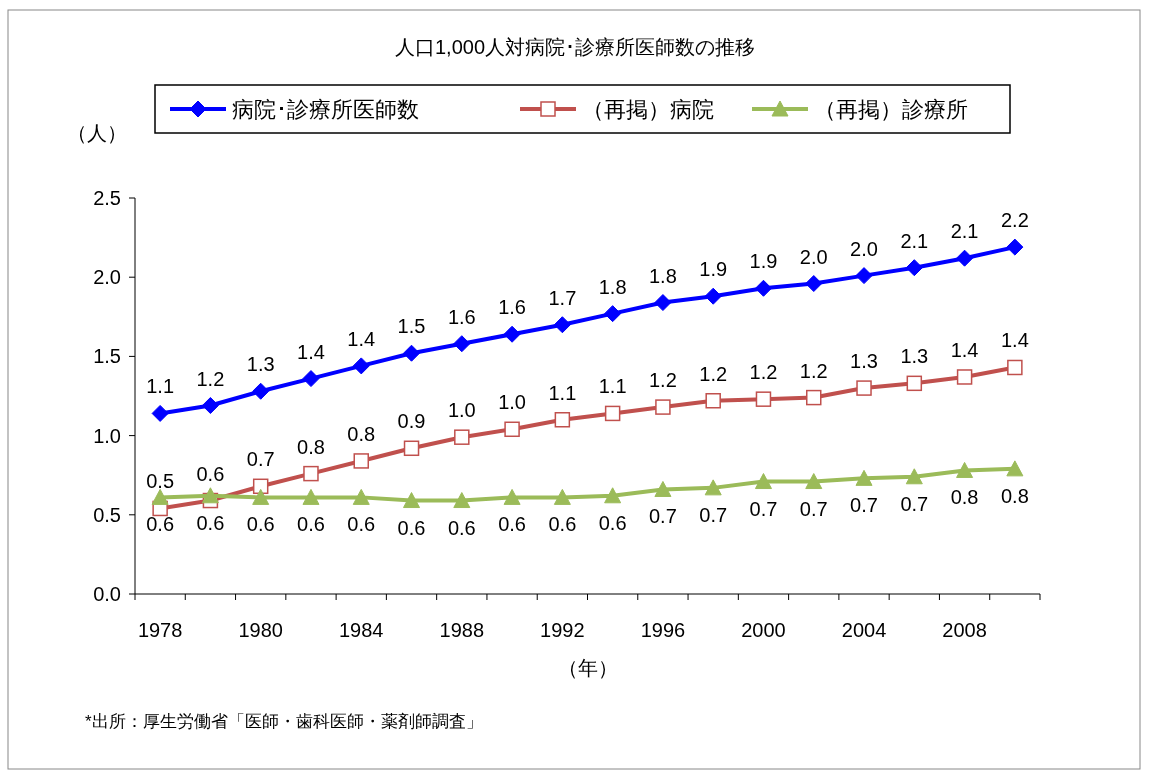 Image resolution: width=1150 pixels, height=773 pixels. Describe the element at coordinates (648, 109) in the screenshot. I see `legend-label: （再掲）病院` at that location.